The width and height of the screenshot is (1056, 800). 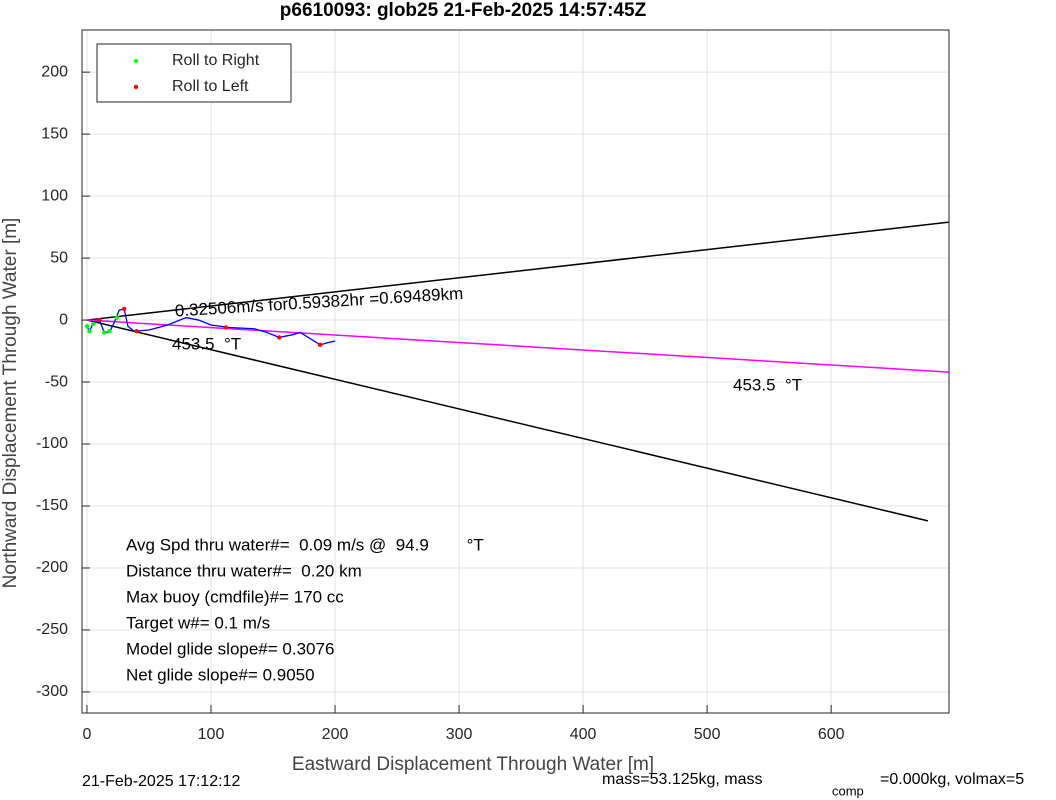 What do you see at coordinates (216, 60) in the screenshot?
I see `legend-label: Roll to Right` at bounding box center [216, 60].